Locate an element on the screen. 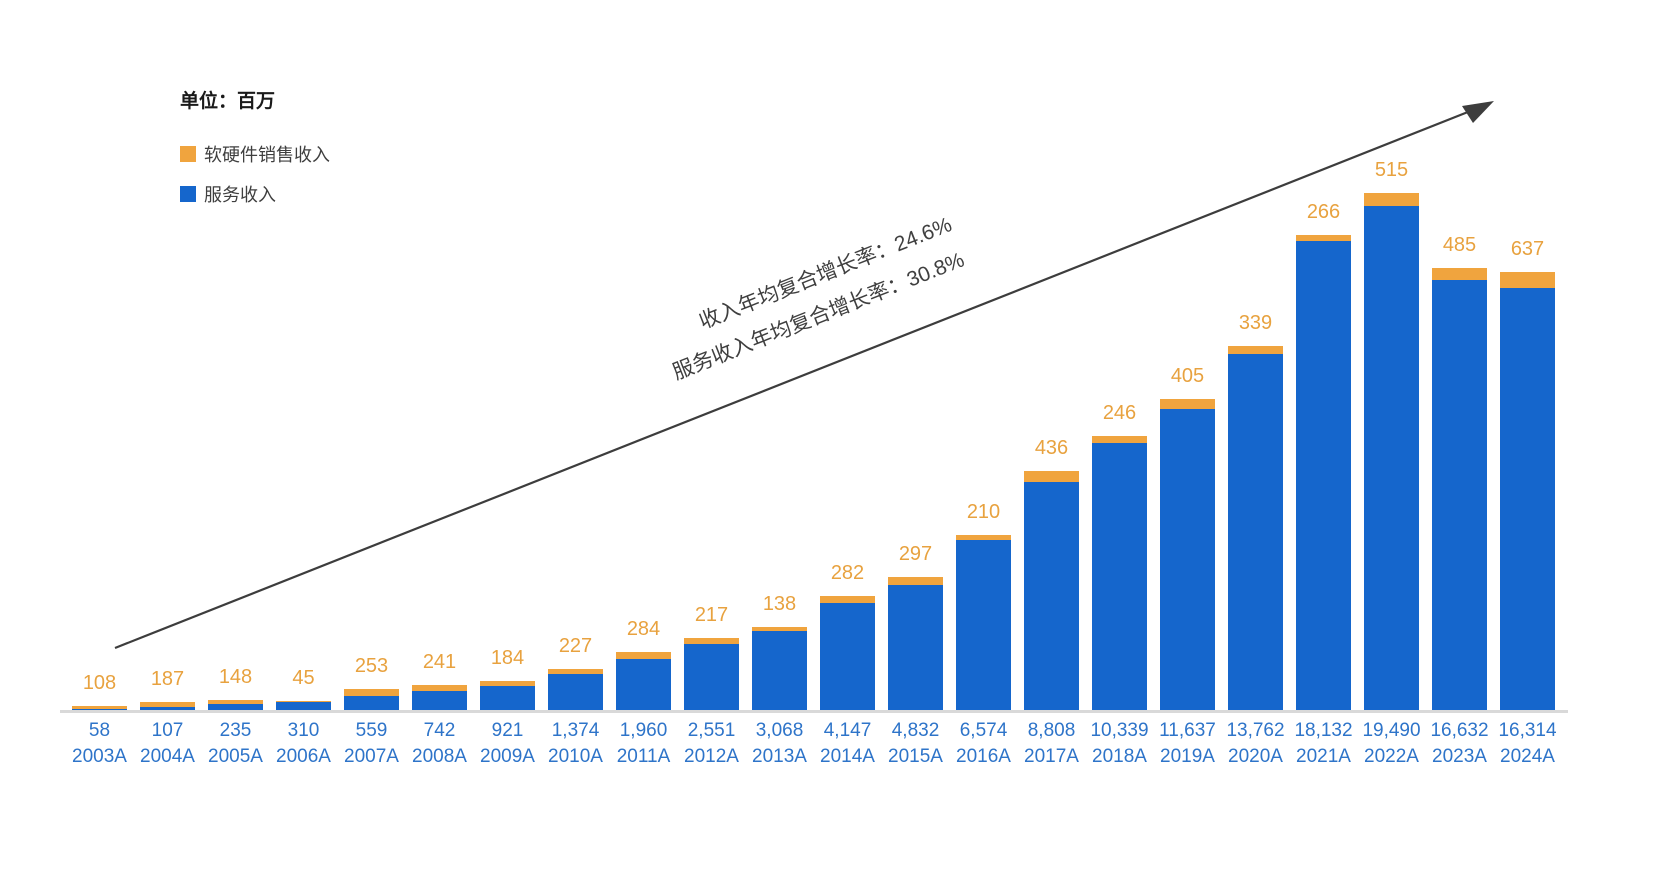  year-axis-label: 2016A is located at coordinates (983, 756).